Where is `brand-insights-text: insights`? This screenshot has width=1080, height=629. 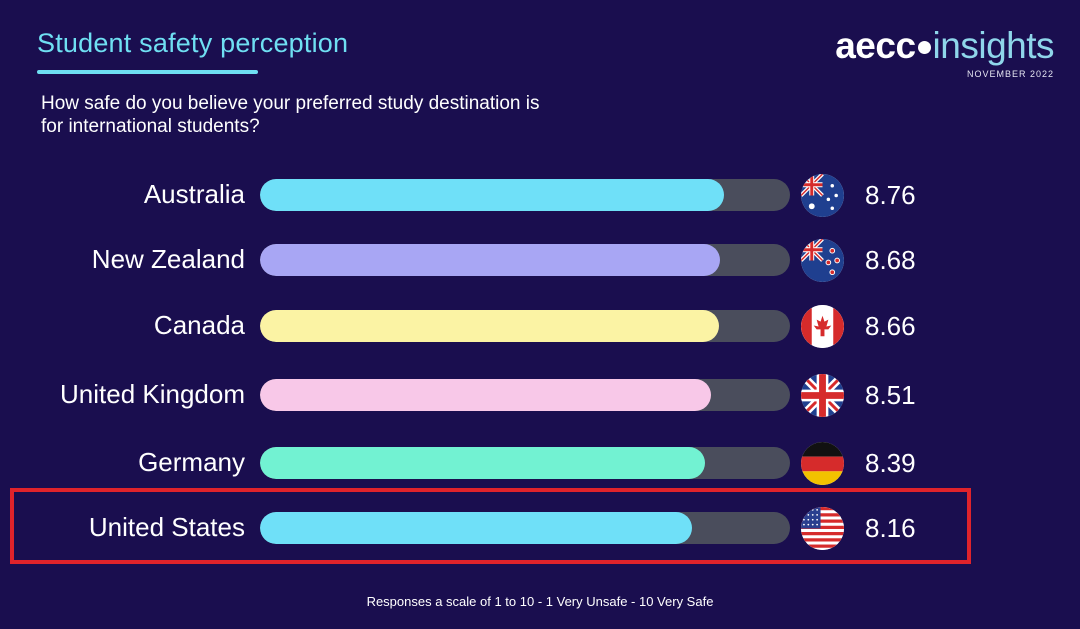
brand-insights-text: insights is located at coordinates (993, 45).